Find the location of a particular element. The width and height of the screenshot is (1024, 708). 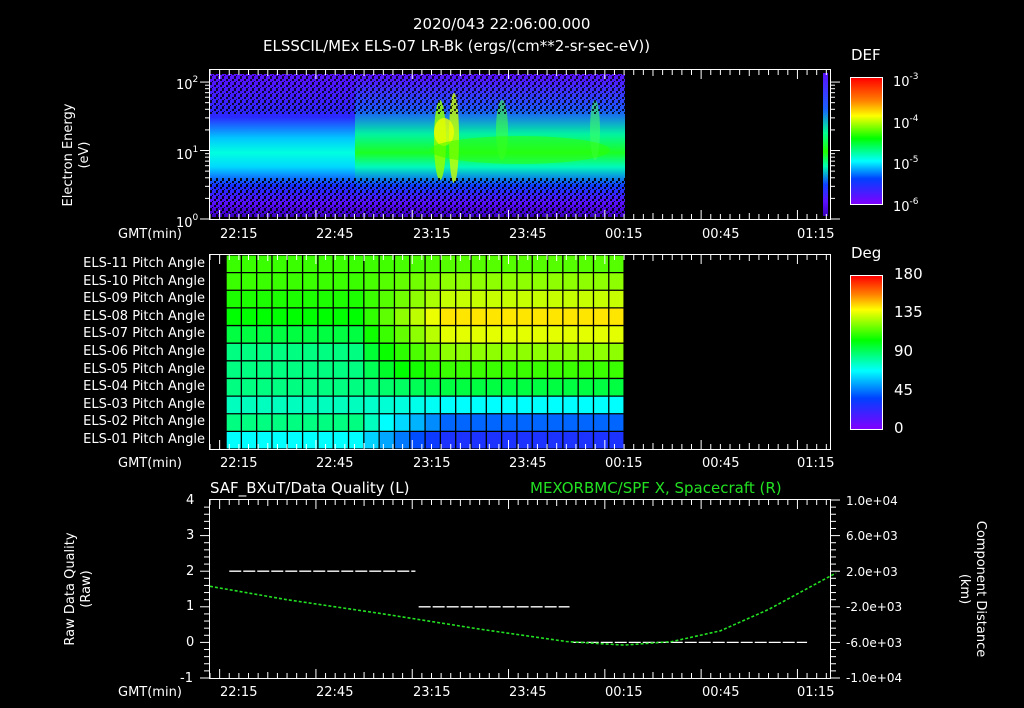

colorbar-deg is located at coordinates (866, 352).